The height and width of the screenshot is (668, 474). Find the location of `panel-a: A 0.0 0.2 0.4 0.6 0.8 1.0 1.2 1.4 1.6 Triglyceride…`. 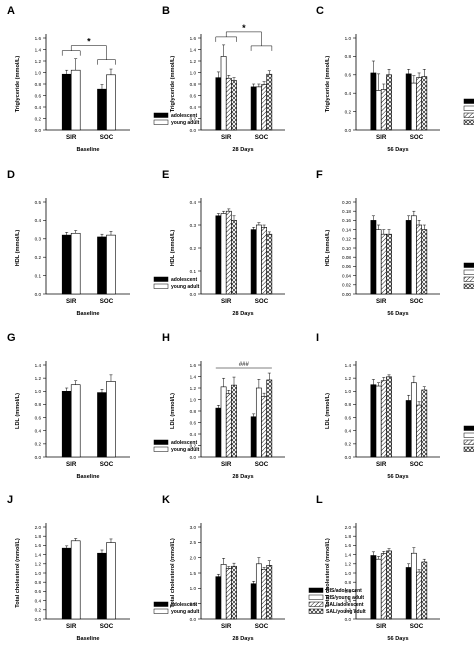

panel-a: A 0.0 0.2 0.4 0.6 0.8 1.0 1.2 1.4 1.6 Triglyceride… is located at coordinates (103, 79).